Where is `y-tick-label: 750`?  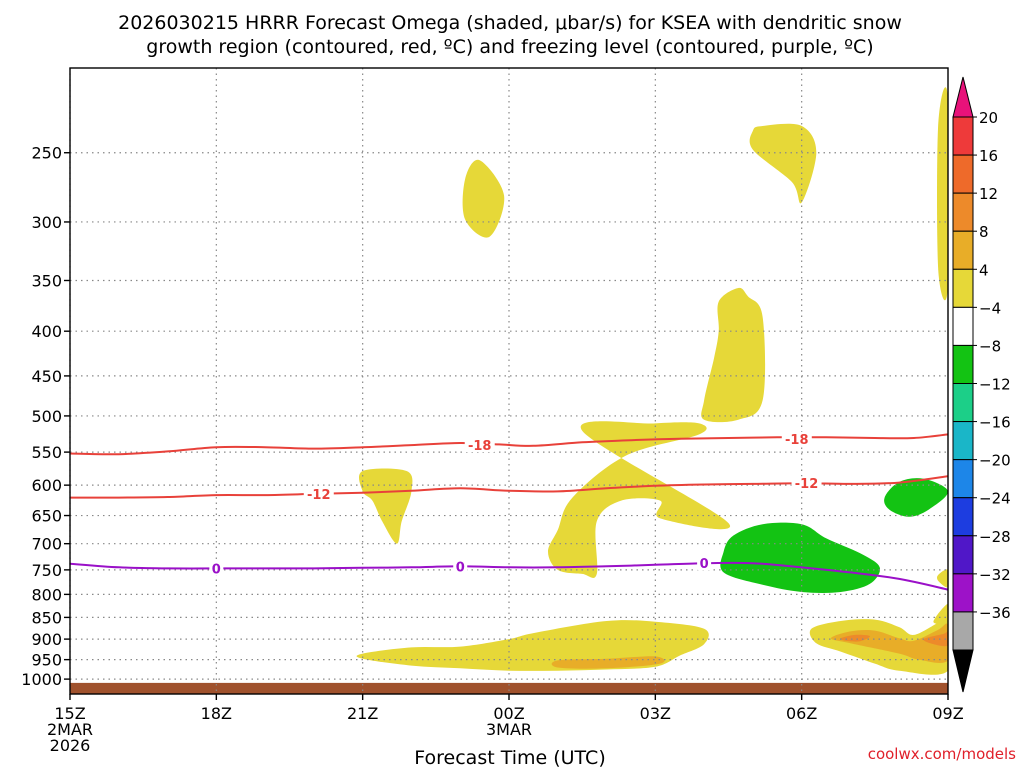
y-tick-label: 750 is located at coordinates (46, 570).